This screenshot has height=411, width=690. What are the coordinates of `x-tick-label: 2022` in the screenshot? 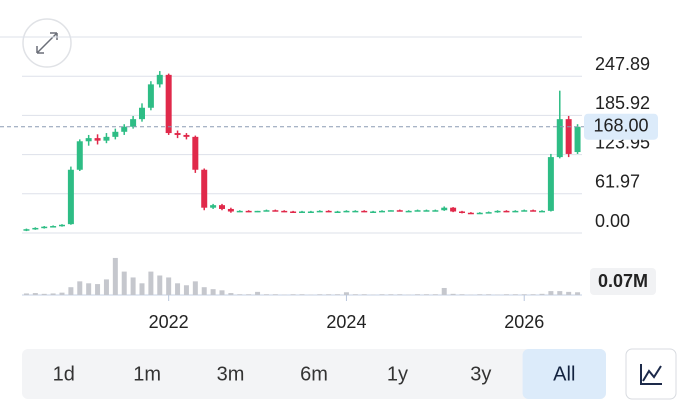 It's located at (169, 322).